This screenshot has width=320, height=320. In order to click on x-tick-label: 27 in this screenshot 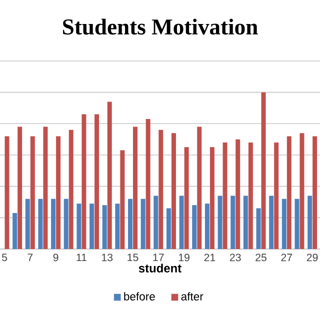, I will do `click(286, 258)`.